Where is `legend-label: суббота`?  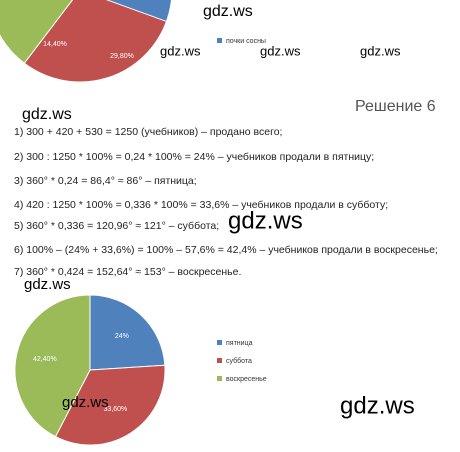
legend-label: суббота is located at coordinates (239, 361).